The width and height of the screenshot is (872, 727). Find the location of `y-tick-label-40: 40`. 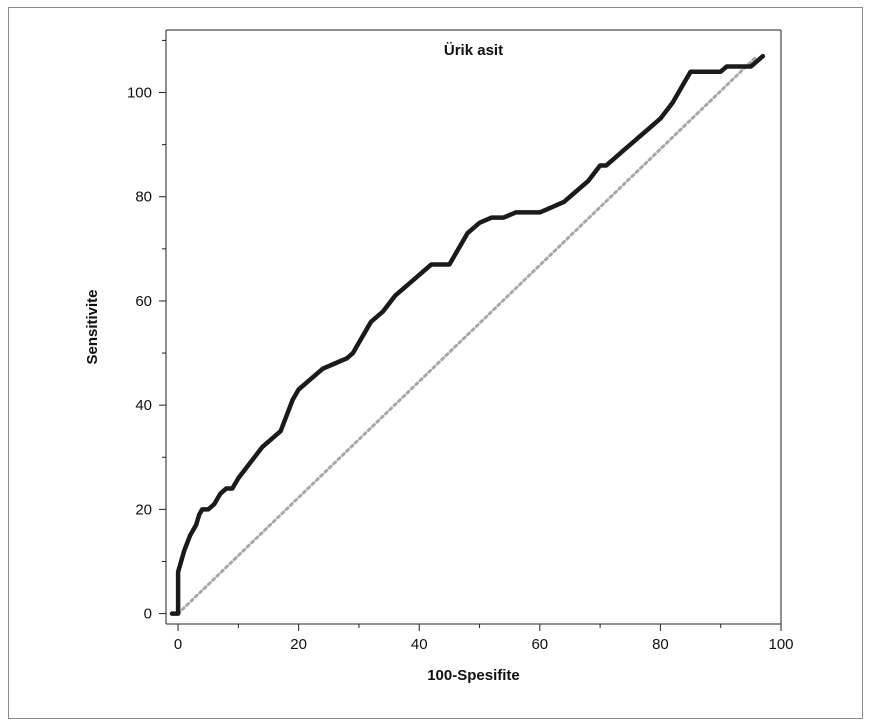

y-tick-label-40: 40 is located at coordinates (143, 405).